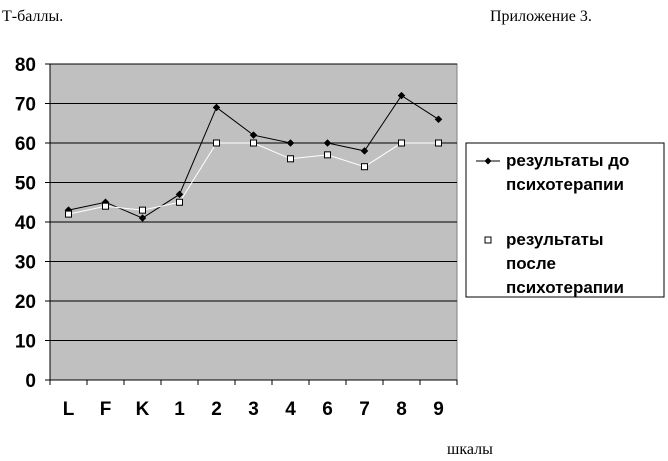  I want to click on x-tick-label: 7, so click(364, 409).